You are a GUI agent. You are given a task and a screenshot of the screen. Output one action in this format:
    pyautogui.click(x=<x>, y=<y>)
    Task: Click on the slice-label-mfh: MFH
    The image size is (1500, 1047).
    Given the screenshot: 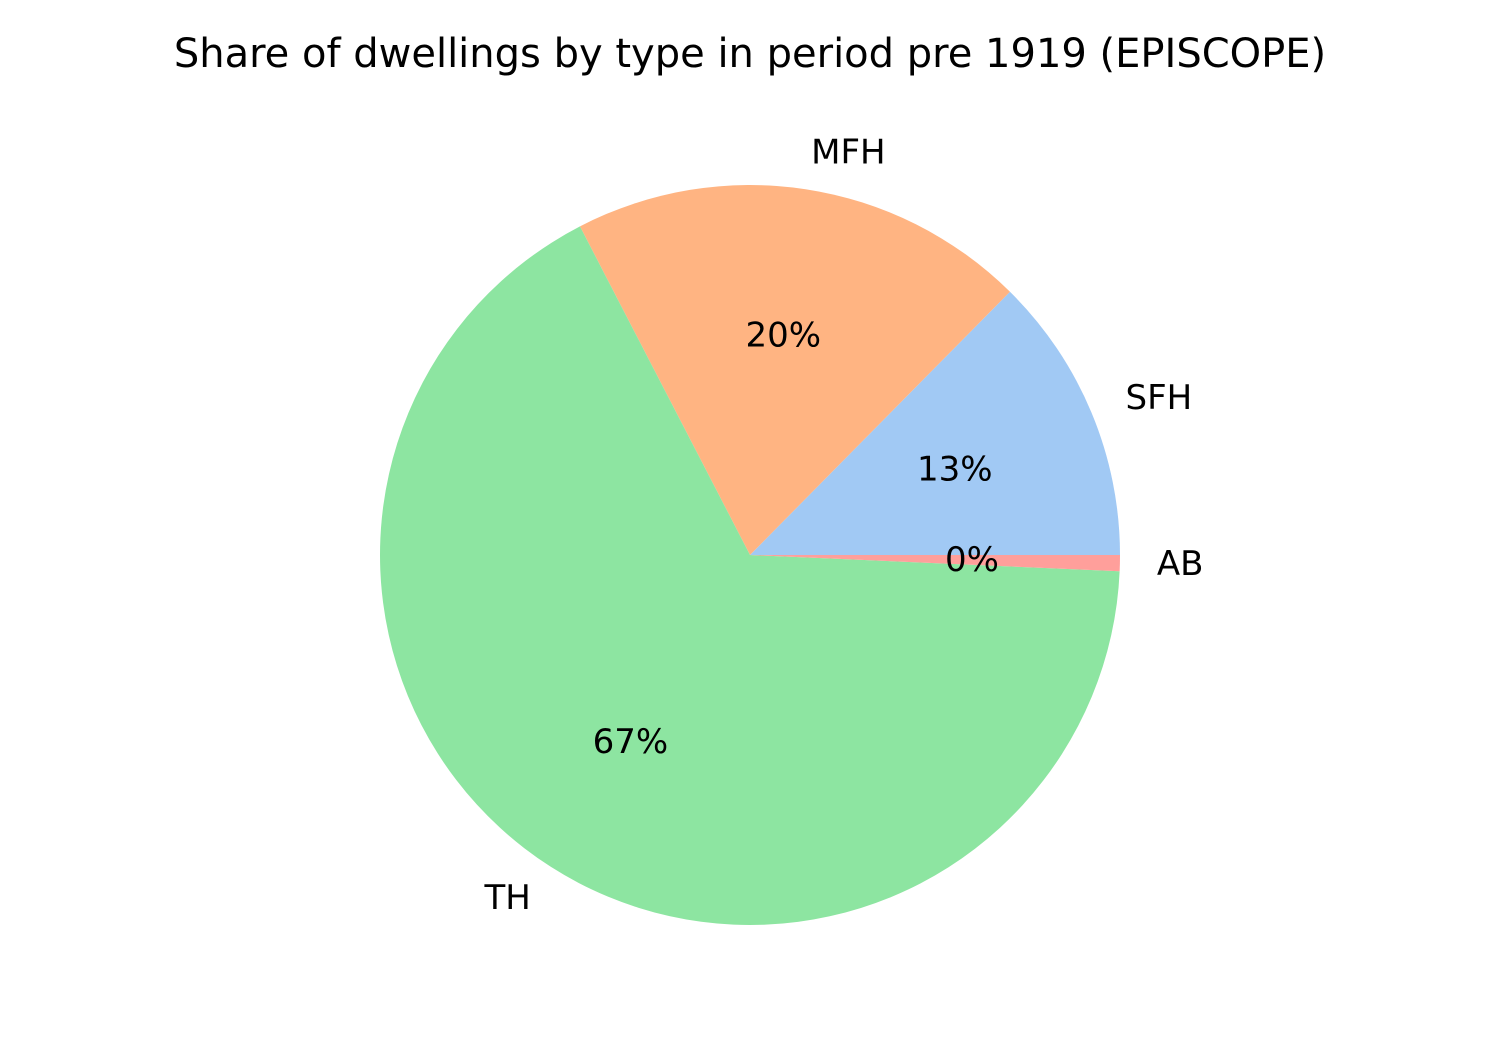 What is the action you would take?
    pyautogui.click(x=848, y=153)
    